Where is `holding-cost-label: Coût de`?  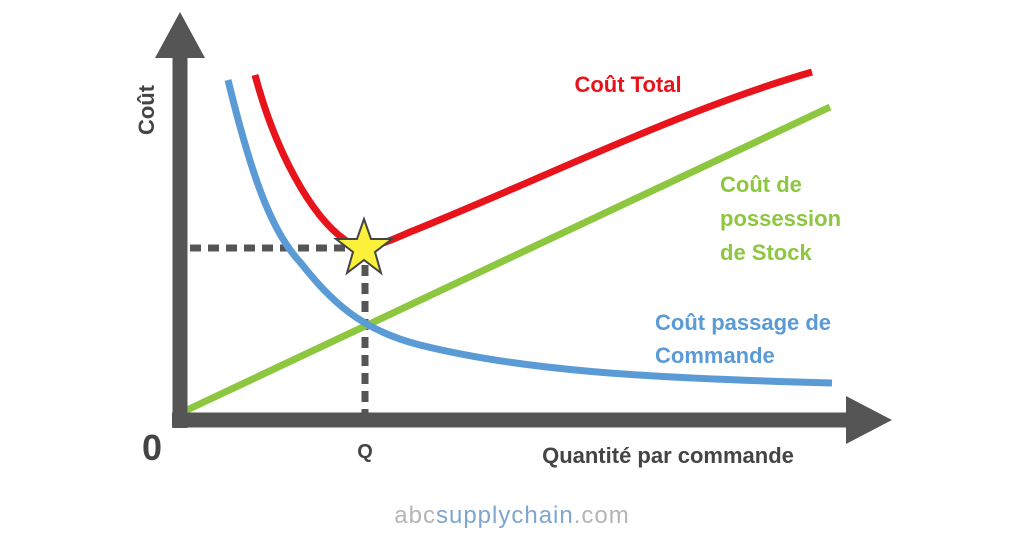
holding-cost-label: Coût de is located at coordinates (761, 184).